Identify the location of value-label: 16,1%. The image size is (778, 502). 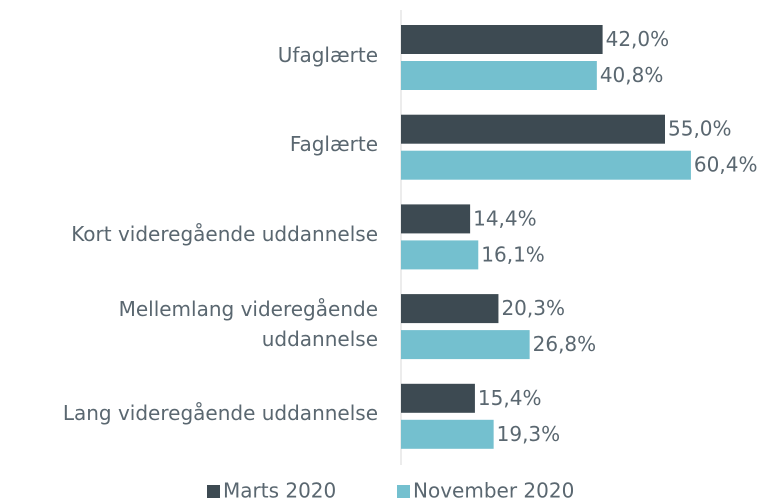
(513, 254).